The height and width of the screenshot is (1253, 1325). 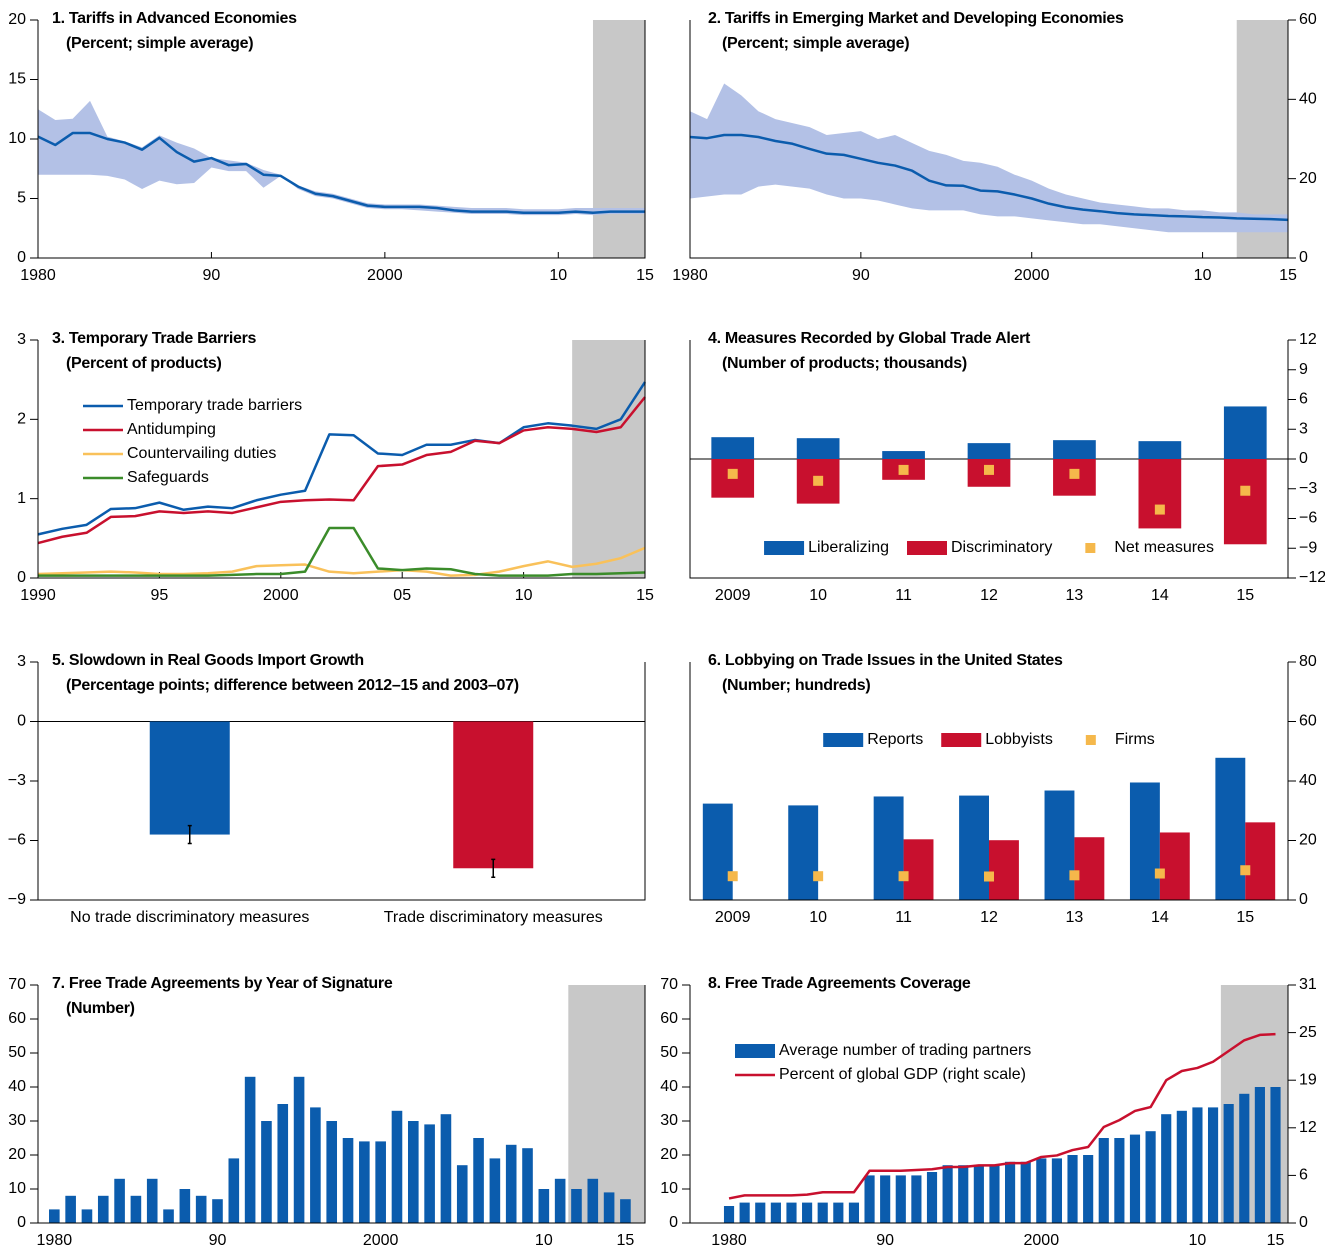 What do you see at coordinates (1308, 1032) in the screenshot?
I see `y-tick-label: 25` at bounding box center [1308, 1032].